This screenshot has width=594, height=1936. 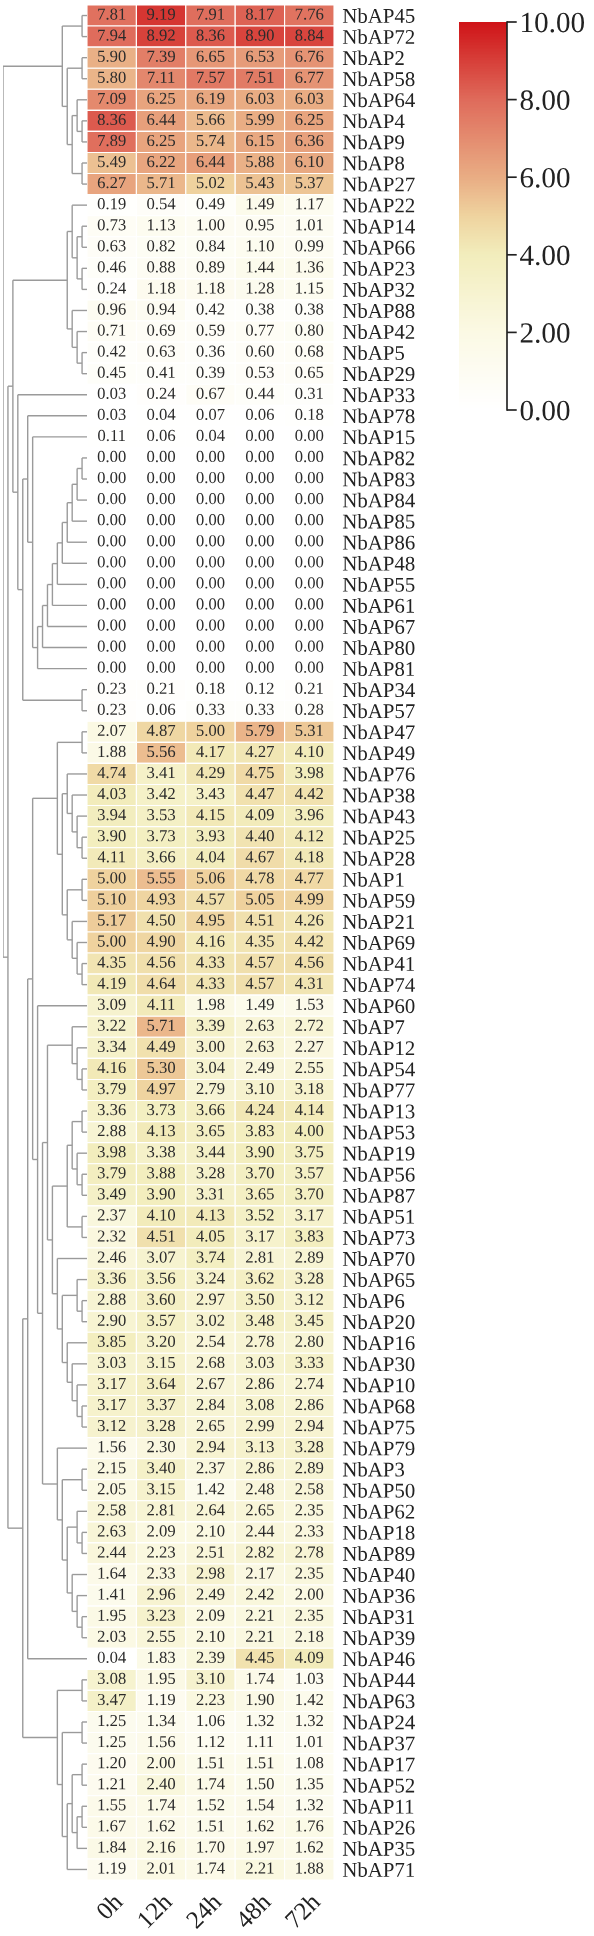 What do you see at coordinates (161, 414) in the screenshot?
I see `data-label: 0.04` at bounding box center [161, 414].